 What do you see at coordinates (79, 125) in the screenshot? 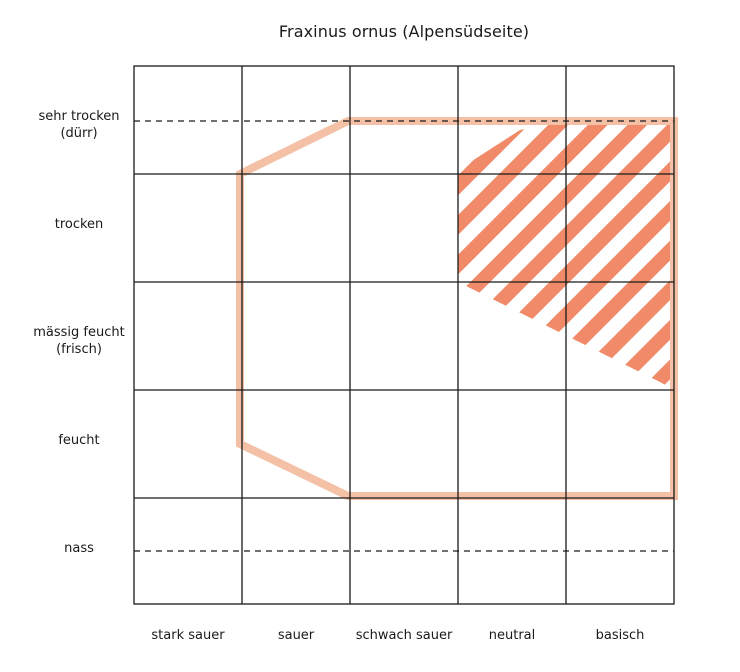
I see `row-label-sehr-trocken: sehr trocken (dürr)` at bounding box center [79, 125].